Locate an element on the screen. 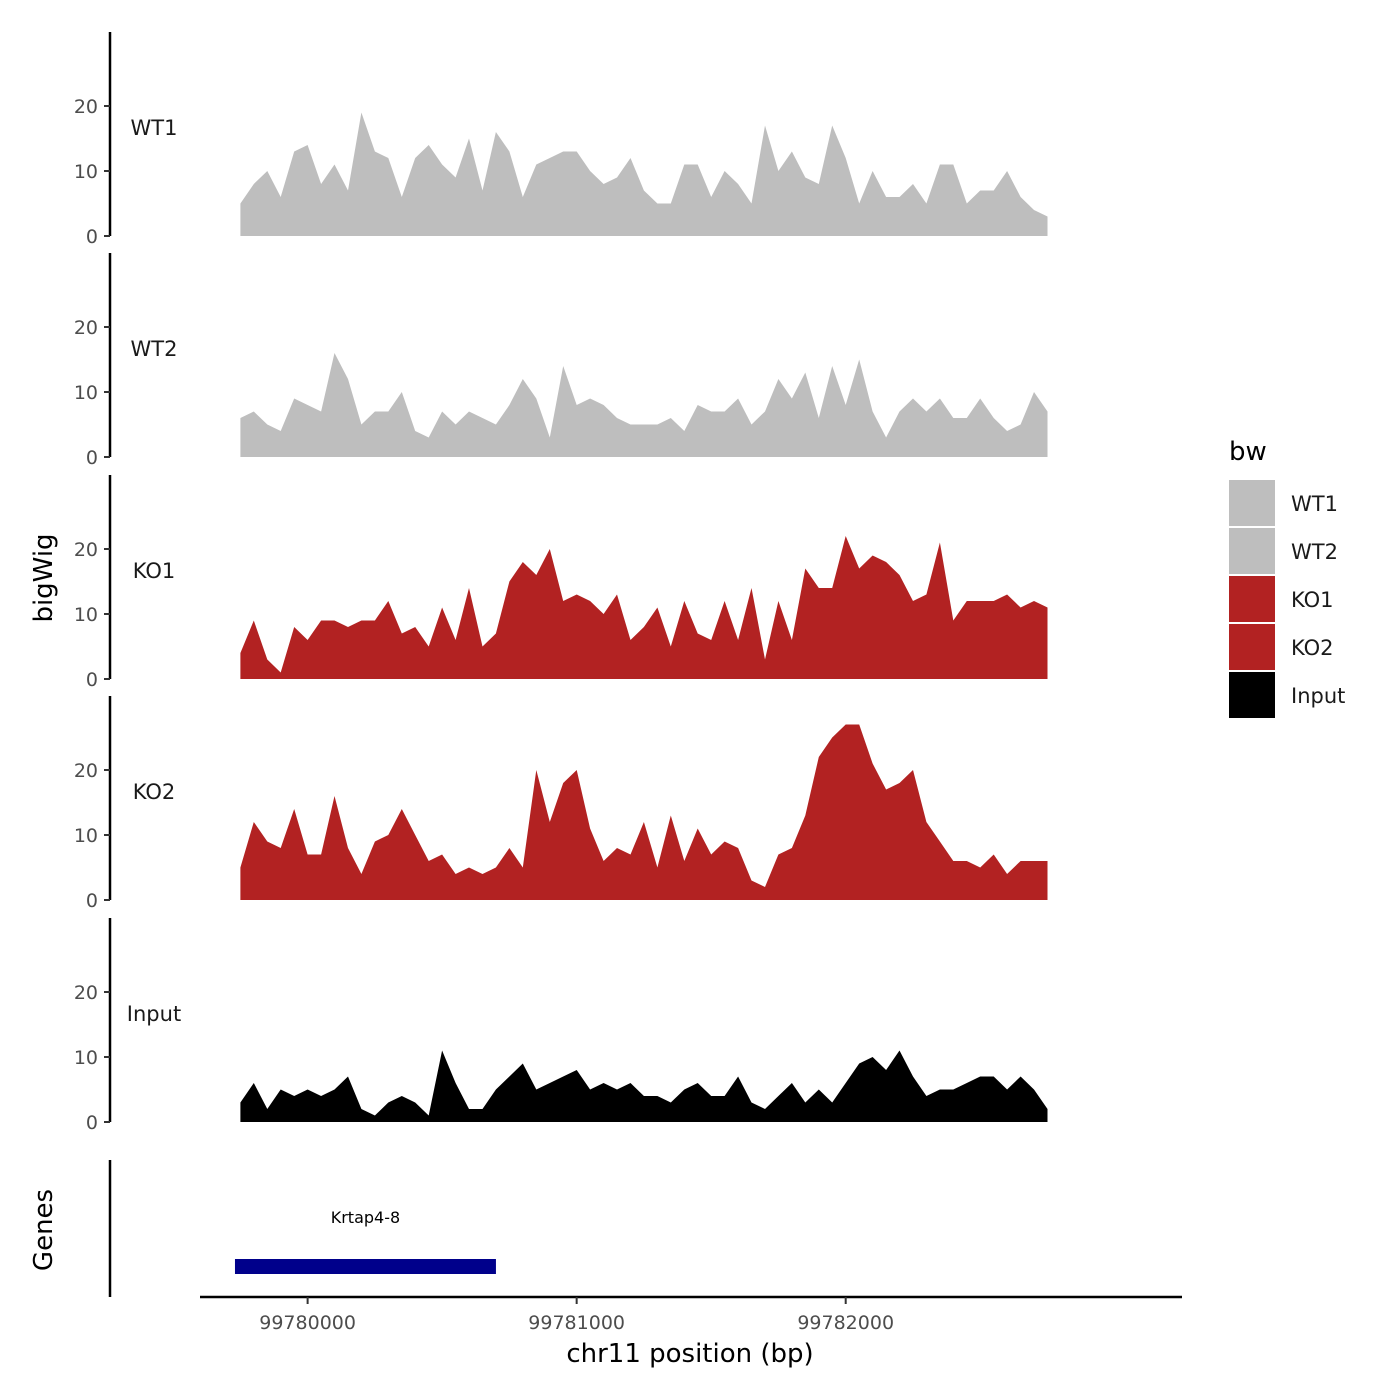 The height and width of the screenshot is (1400, 1400). track-ko2: 0 10 20 KO2 is located at coordinates (561, 804).